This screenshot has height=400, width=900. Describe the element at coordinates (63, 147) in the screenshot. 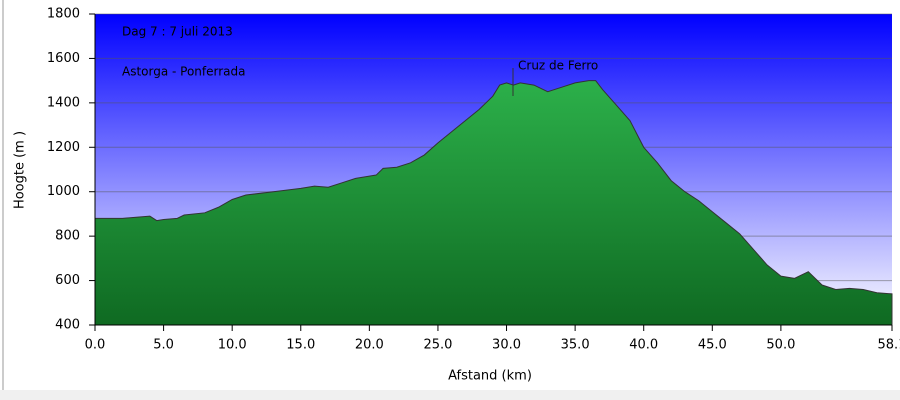

I see `y-tick-label: 1200` at that location.